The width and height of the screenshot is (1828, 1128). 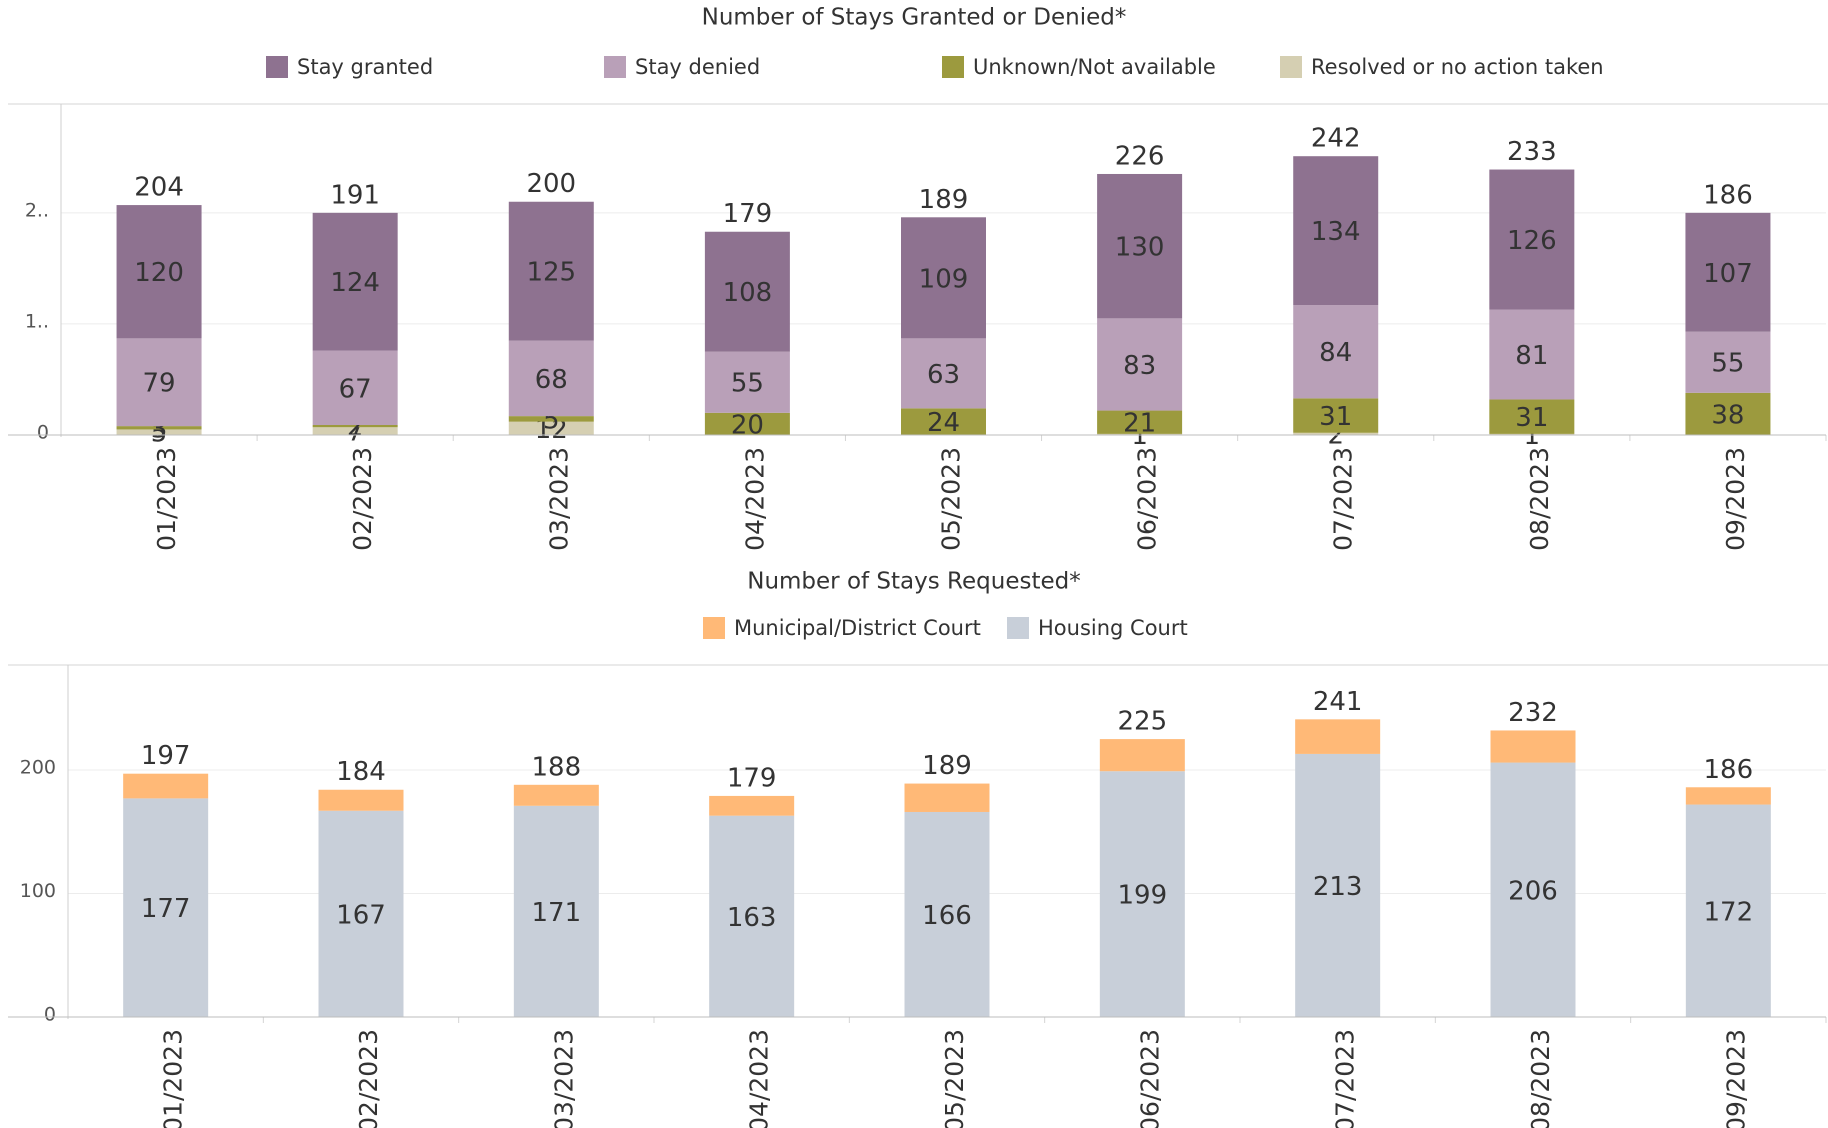 I want to click on segment-label: 167, so click(x=361, y=915).